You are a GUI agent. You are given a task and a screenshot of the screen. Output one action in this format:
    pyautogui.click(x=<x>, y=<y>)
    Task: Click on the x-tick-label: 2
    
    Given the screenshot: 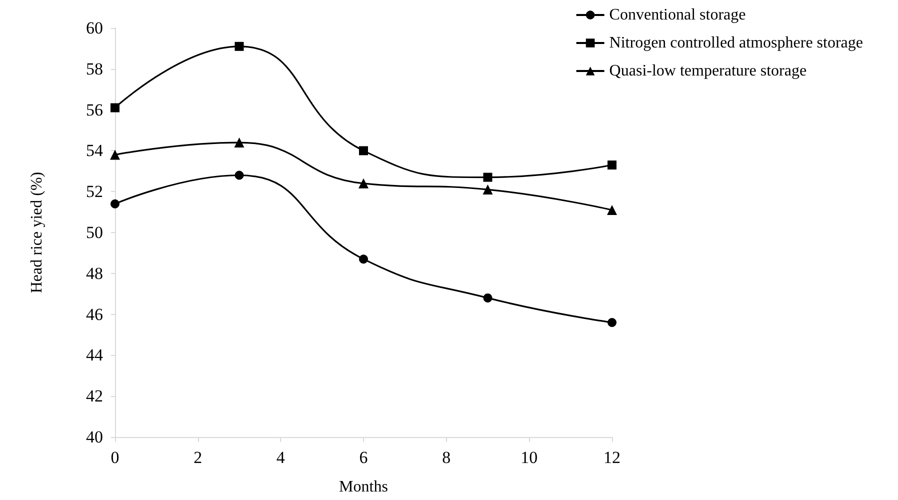 What is the action you would take?
    pyautogui.click(x=198, y=457)
    